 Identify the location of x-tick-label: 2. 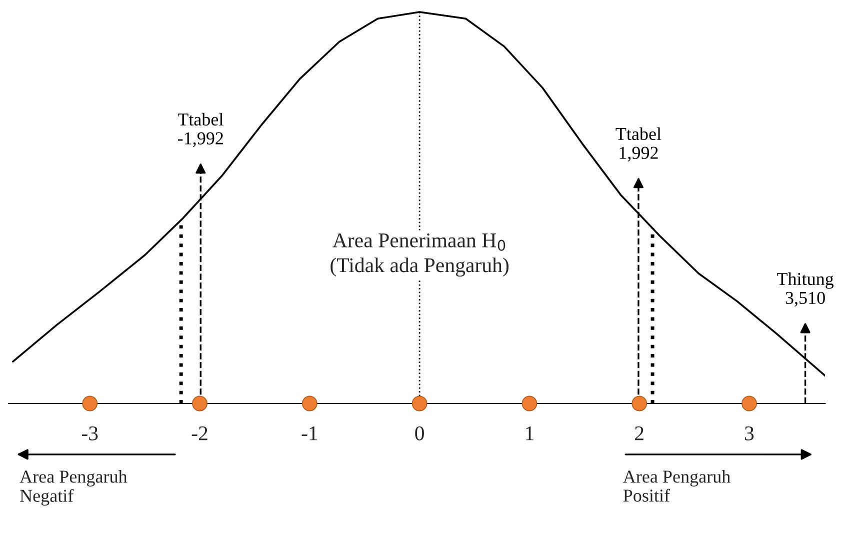
(639, 433).